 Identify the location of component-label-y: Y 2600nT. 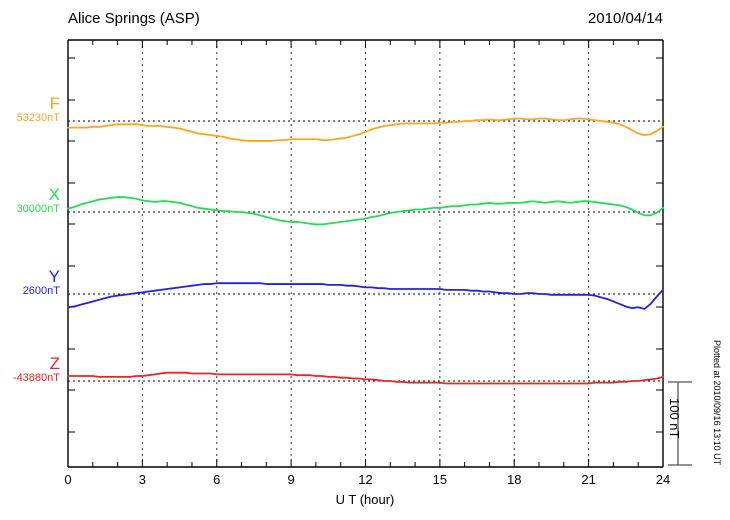
(41, 283).